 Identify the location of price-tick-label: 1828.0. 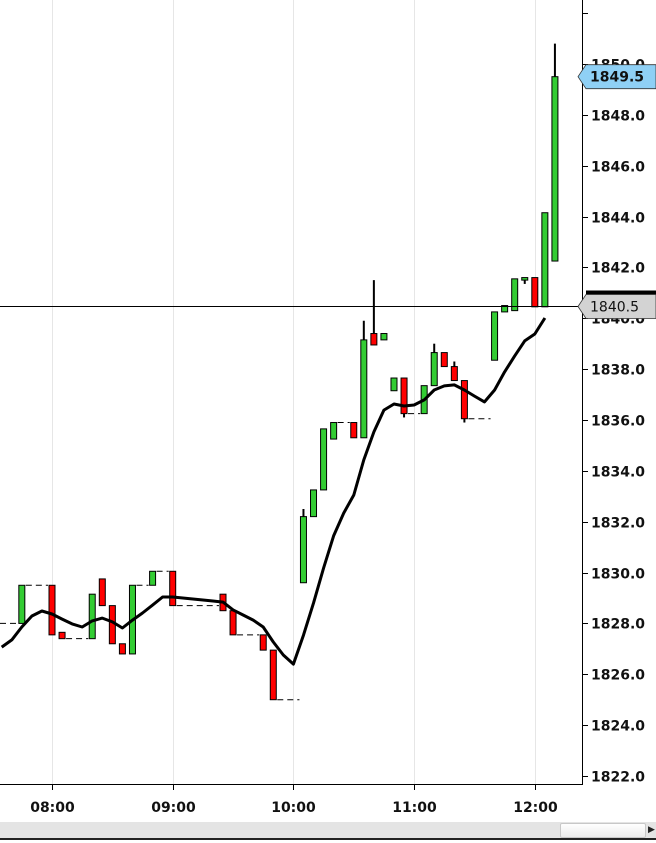
(618, 625).